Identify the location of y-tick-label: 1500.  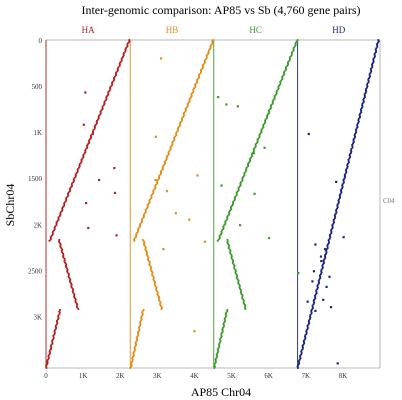
(35, 179).